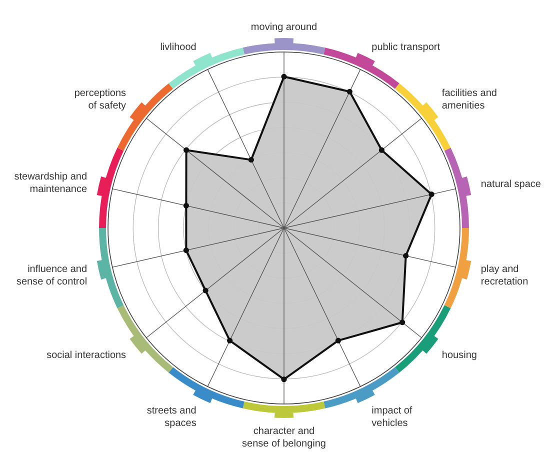  Describe the element at coordinates (86, 355) in the screenshot. I see `spoke-label: social interactions` at that location.